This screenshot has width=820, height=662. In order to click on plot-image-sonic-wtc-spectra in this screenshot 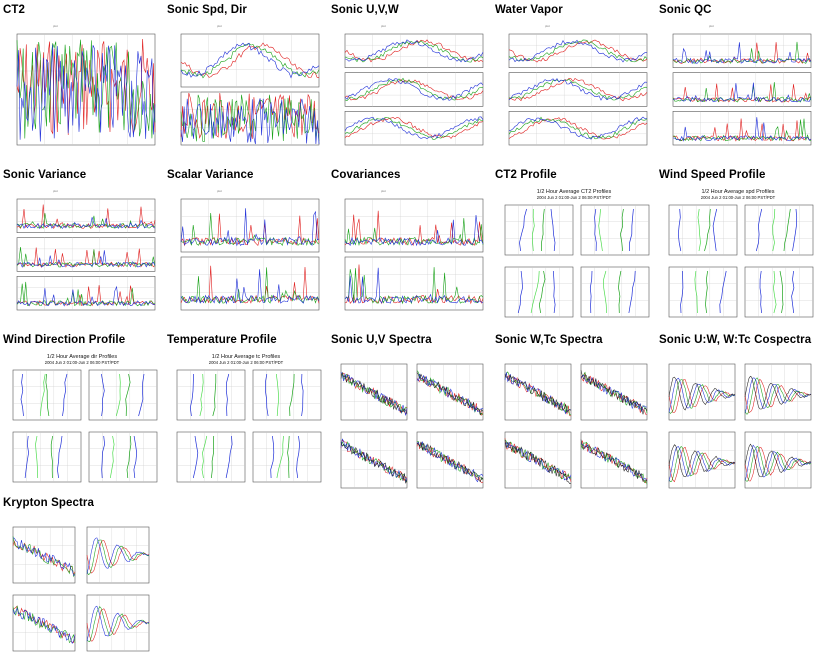, I will do `click(576, 426)`.